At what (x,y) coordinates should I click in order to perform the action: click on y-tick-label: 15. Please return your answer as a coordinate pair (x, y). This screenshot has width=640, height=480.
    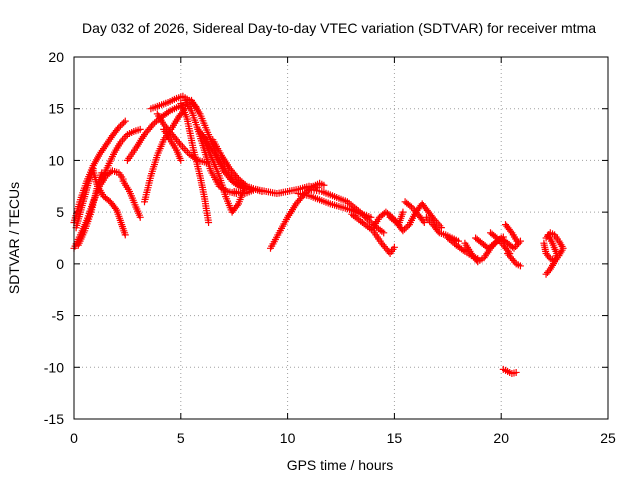
    Looking at the image, I should click on (56, 109).